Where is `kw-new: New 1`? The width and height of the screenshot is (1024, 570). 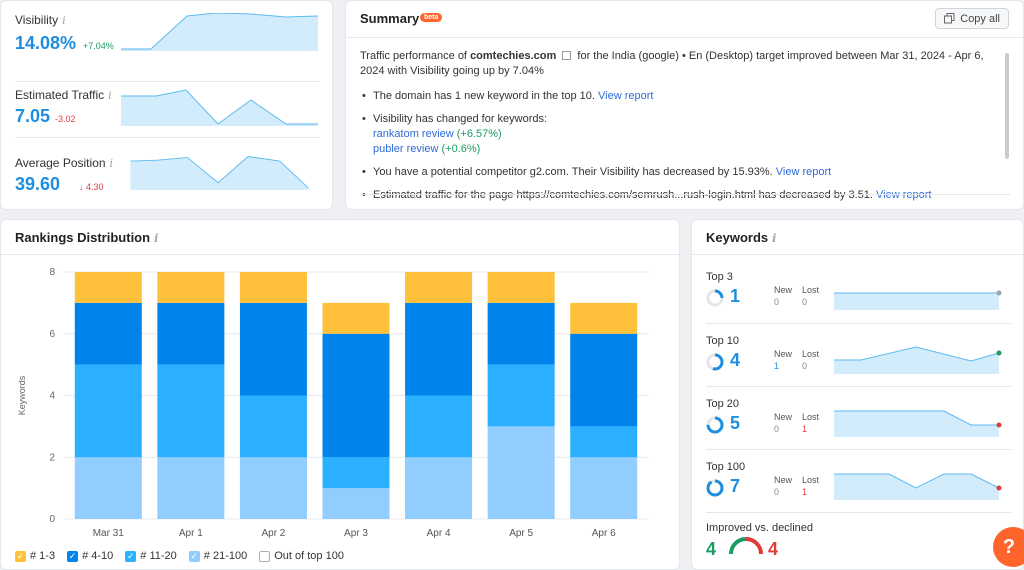 kw-new: New 1 is located at coordinates (783, 360).